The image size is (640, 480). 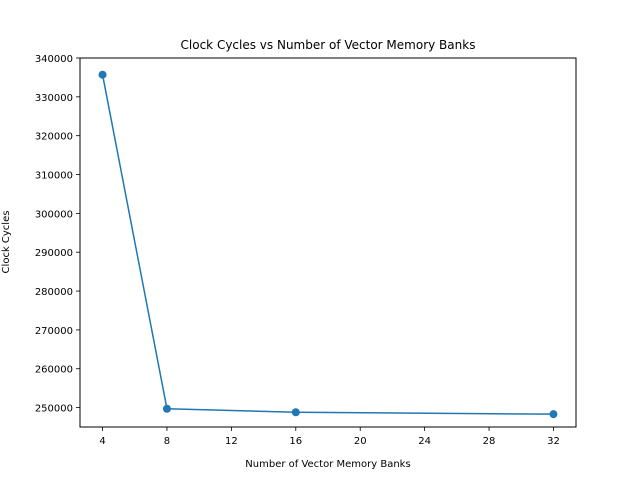 I want to click on x-tick-label: 12, so click(x=231, y=441).